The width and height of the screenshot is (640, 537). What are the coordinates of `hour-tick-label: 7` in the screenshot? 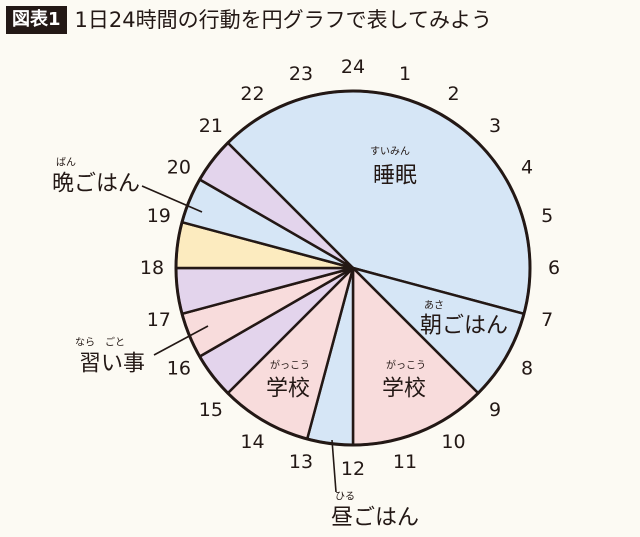 It's located at (547, 320).